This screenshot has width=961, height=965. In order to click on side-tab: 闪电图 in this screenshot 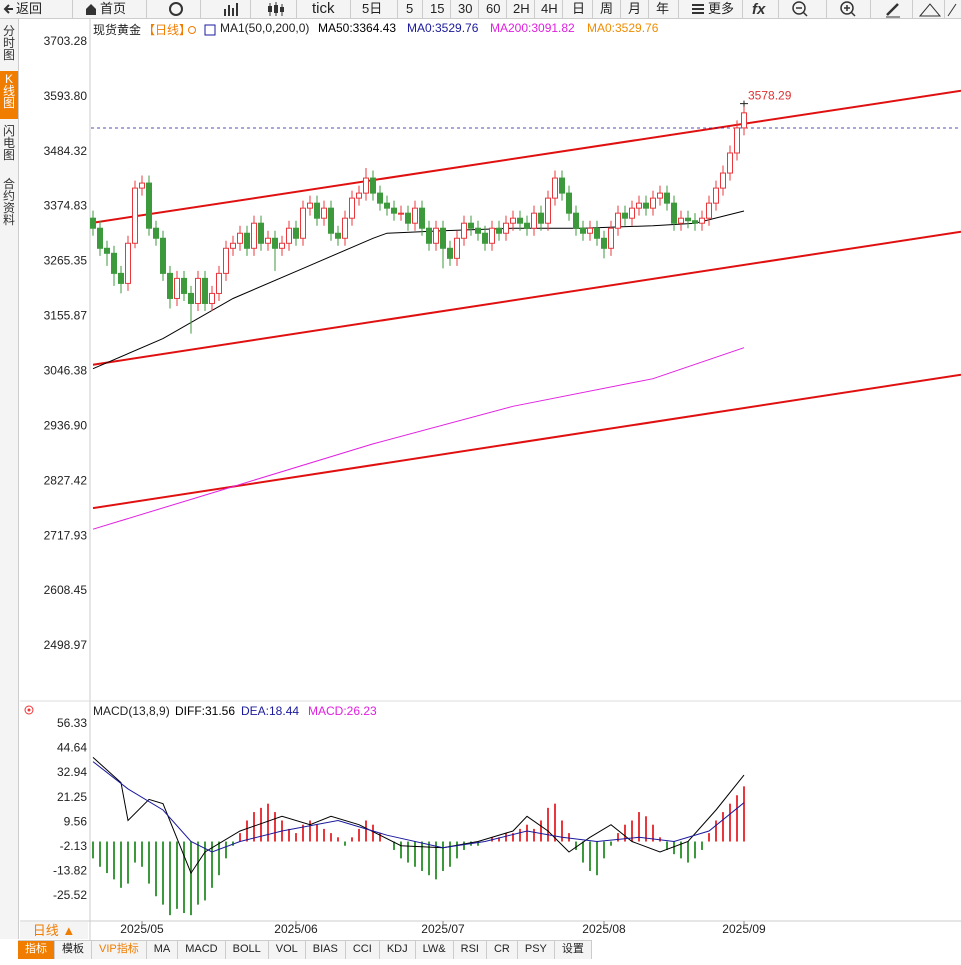, I will do `click(9, 143)`.